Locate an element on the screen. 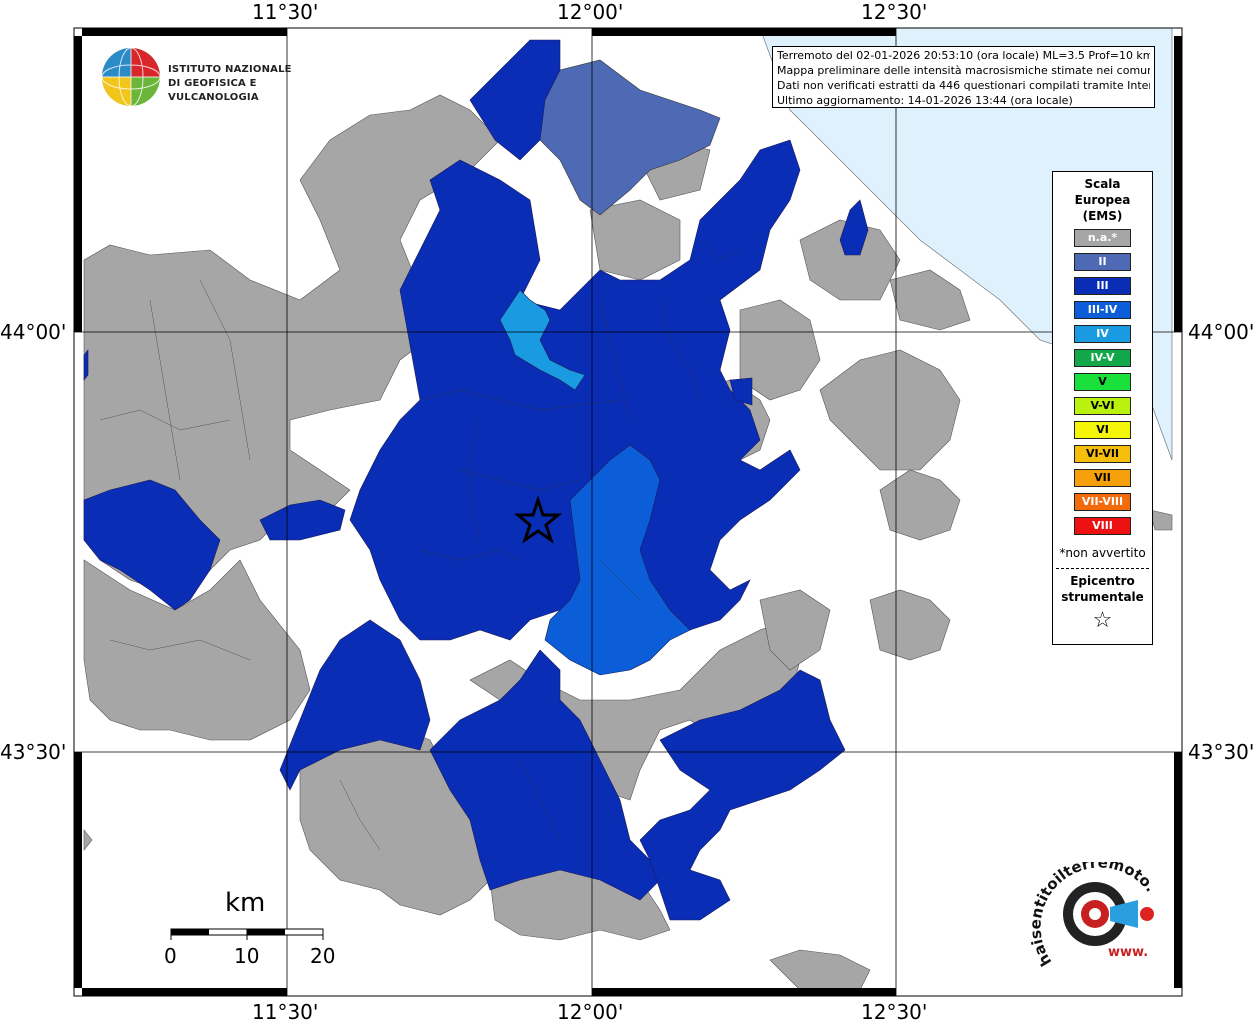  hsit-url-text: www. is located at coordinates (1128, 952).